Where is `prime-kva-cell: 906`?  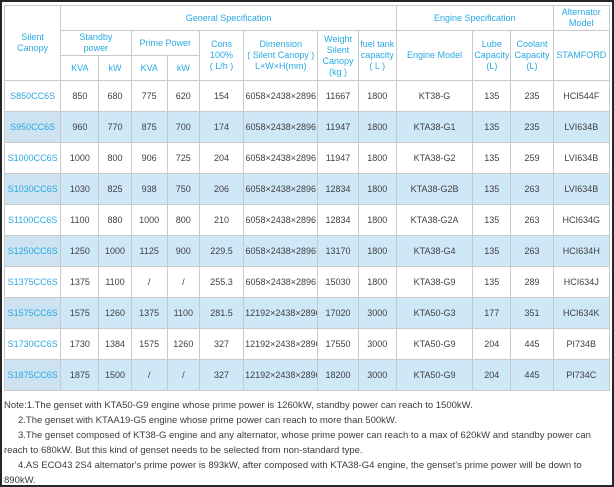 prime-kva-cell: 906 is located at coordinates (149, 158).